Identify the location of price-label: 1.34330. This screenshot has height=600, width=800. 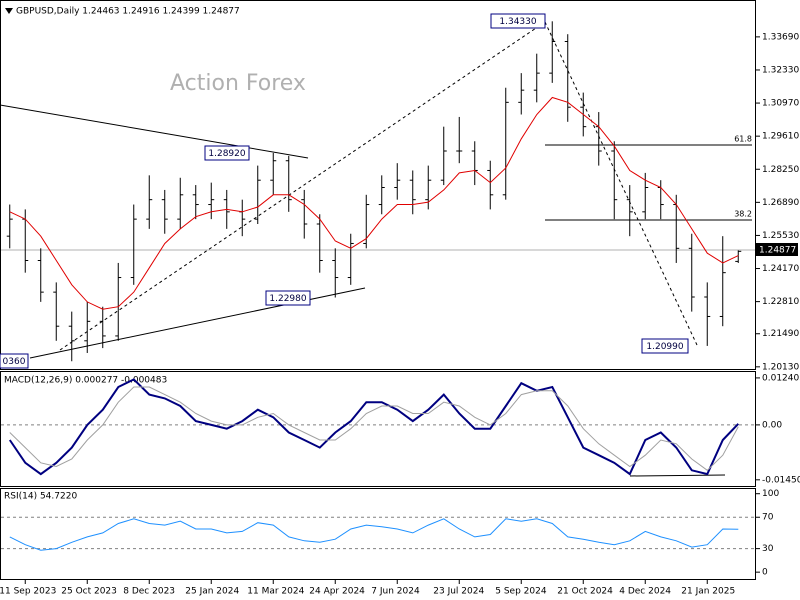
(517, 22).